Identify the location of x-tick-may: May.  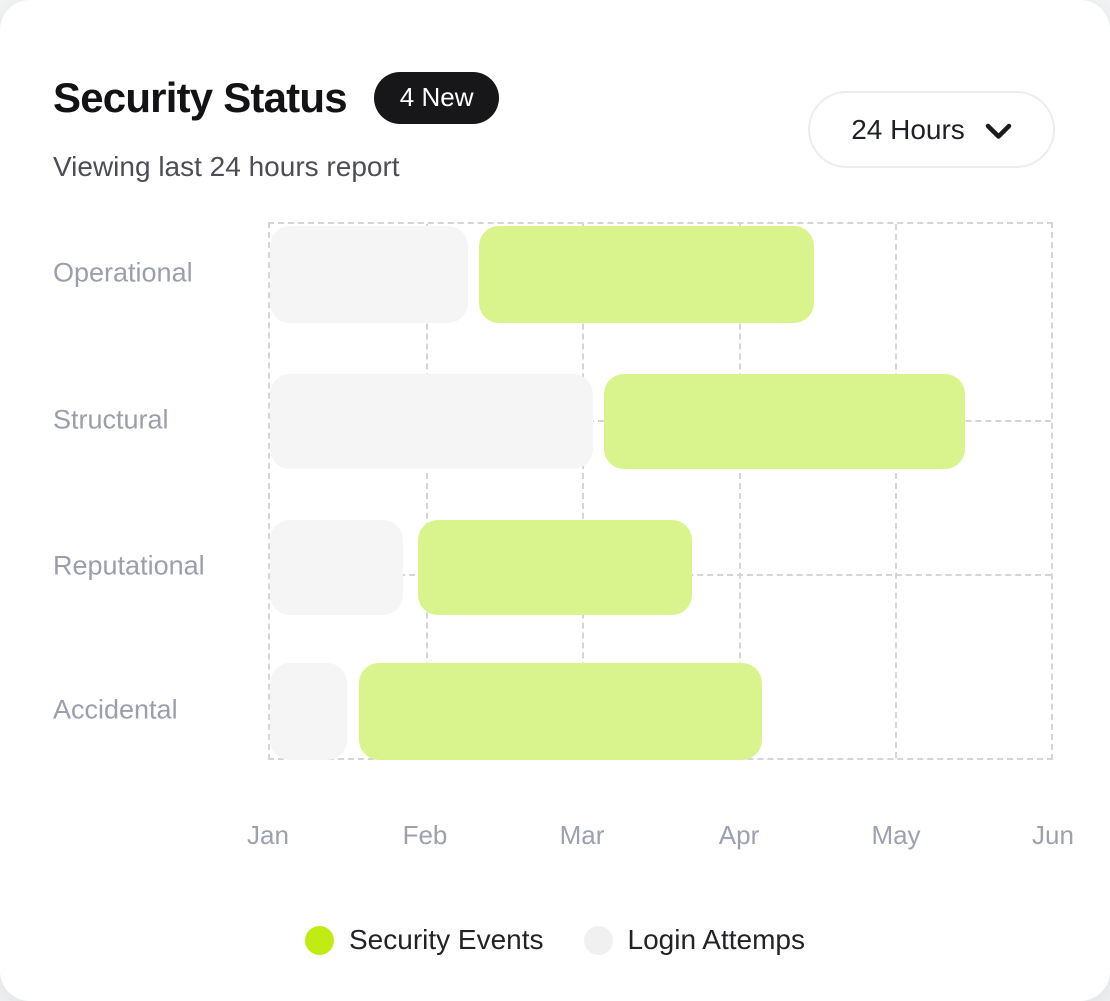
(896, 835).